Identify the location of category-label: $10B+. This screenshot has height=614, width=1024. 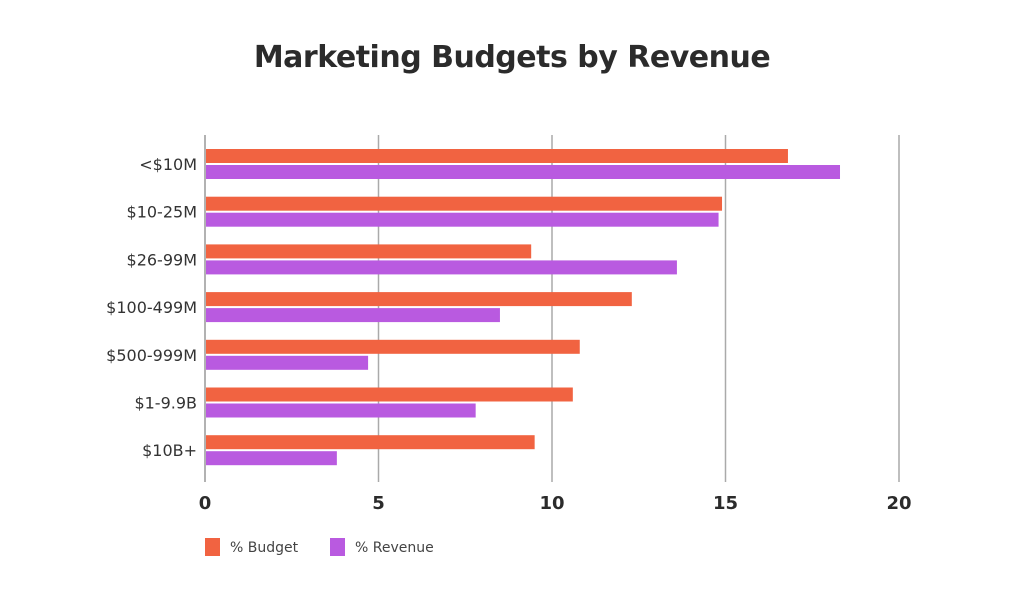
(169, 450).